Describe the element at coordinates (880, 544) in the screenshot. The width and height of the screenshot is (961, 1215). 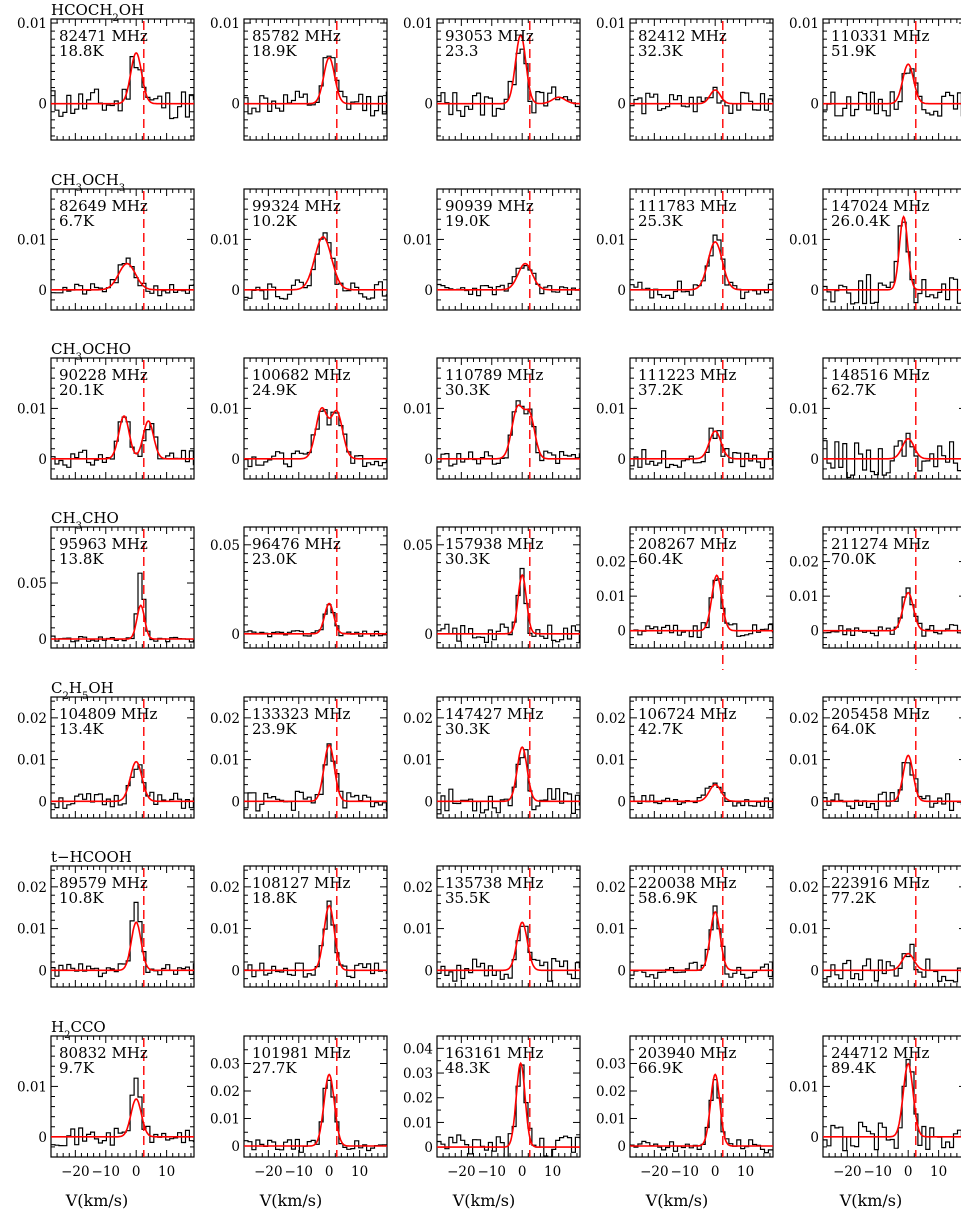
I see `transition-frequency: 211274 MHz` at that location.